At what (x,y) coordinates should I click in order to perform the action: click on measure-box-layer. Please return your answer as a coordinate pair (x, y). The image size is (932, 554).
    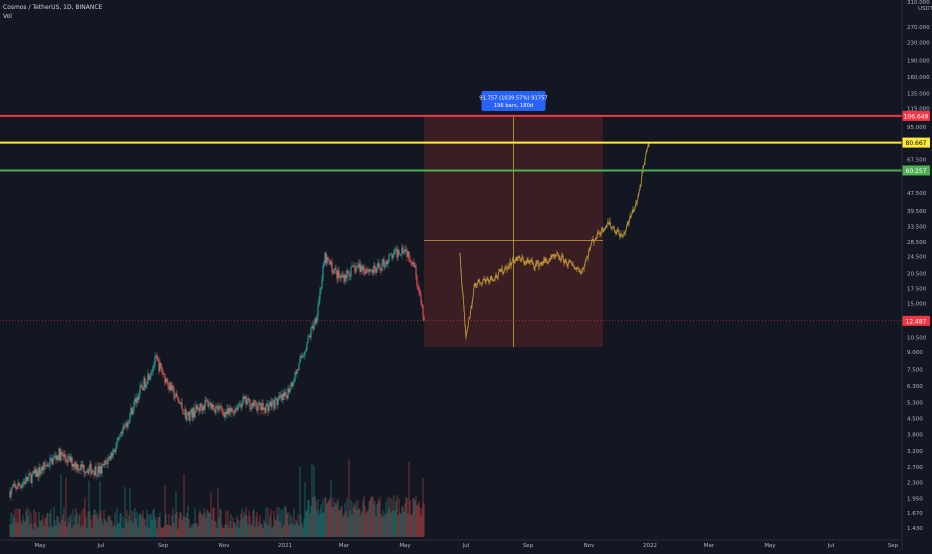
    Looking at the image, I should click on (513, 231).